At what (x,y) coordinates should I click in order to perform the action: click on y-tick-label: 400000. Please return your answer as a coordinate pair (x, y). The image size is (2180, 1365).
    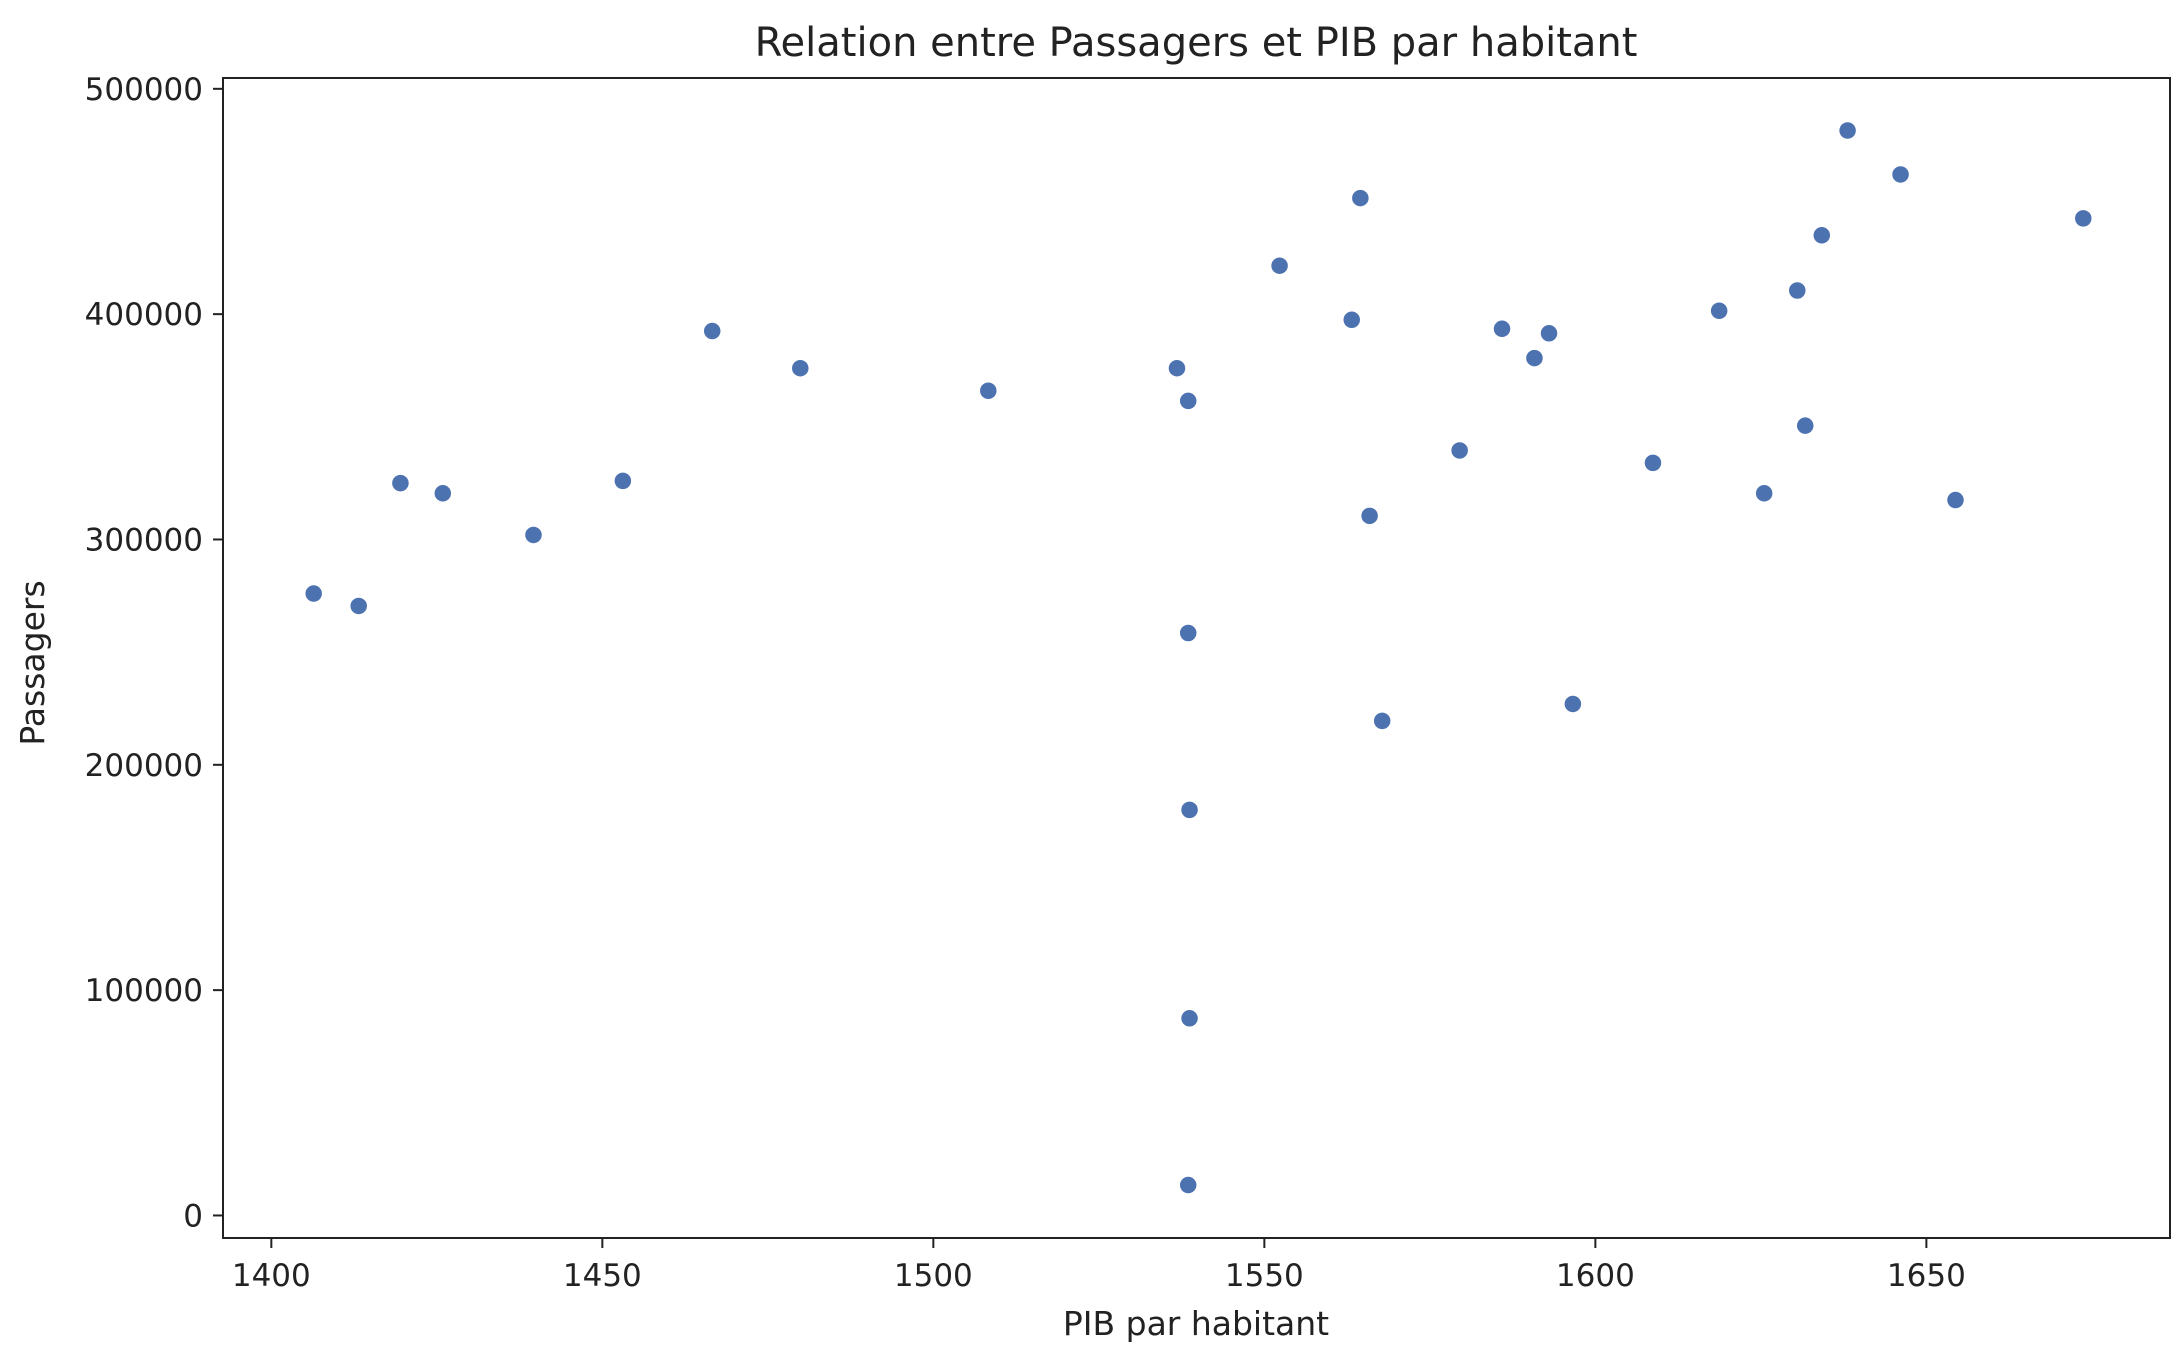
    Looking at the image, I should click on (144, 315).